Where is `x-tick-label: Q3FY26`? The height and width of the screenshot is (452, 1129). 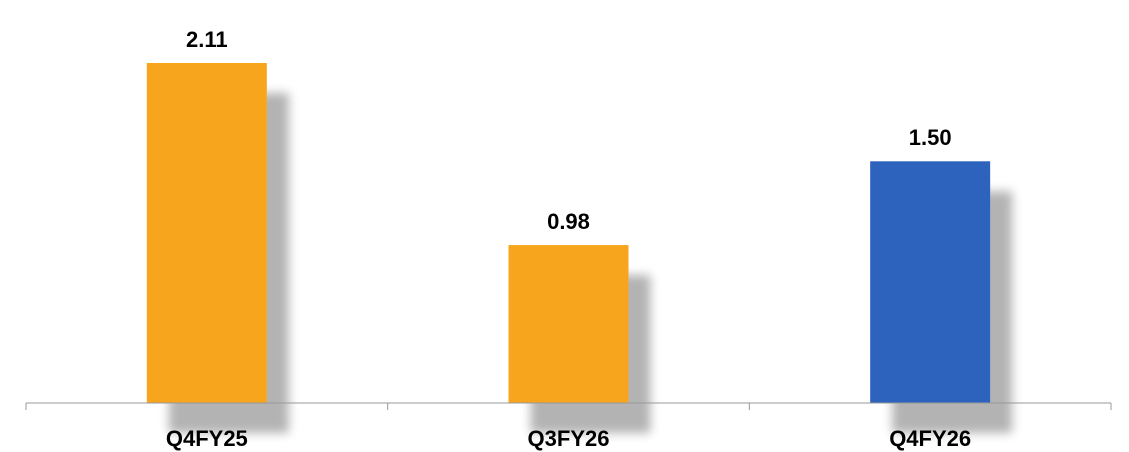 x-tick-label: Q3FY26 is located at coordinates (569, 438).